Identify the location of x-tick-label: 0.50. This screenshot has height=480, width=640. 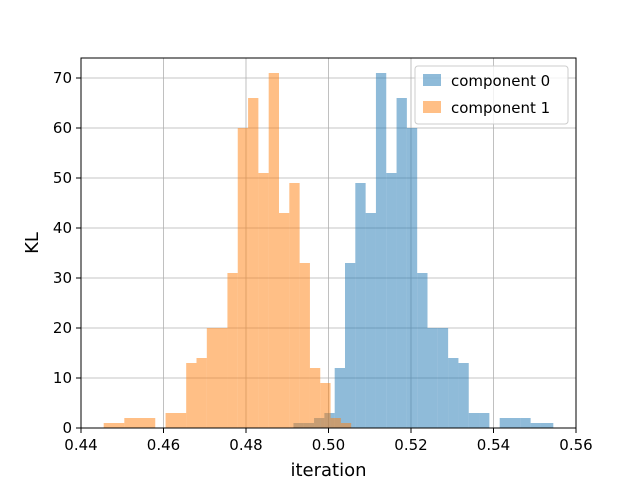
(328, 445).